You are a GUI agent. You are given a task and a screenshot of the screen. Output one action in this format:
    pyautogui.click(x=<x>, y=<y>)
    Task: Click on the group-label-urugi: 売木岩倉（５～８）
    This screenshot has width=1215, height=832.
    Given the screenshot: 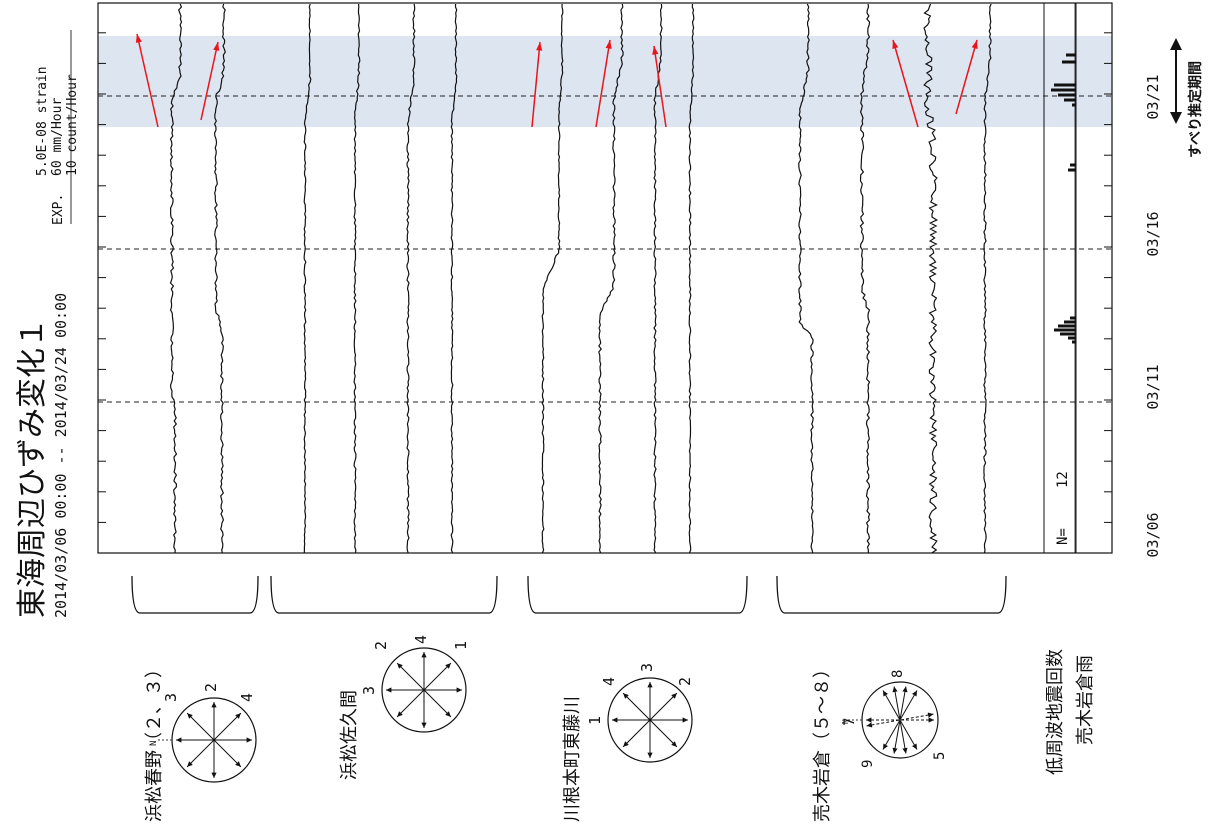 What is the action you would take?
    pyautogui.click(x=822, y=741)
    